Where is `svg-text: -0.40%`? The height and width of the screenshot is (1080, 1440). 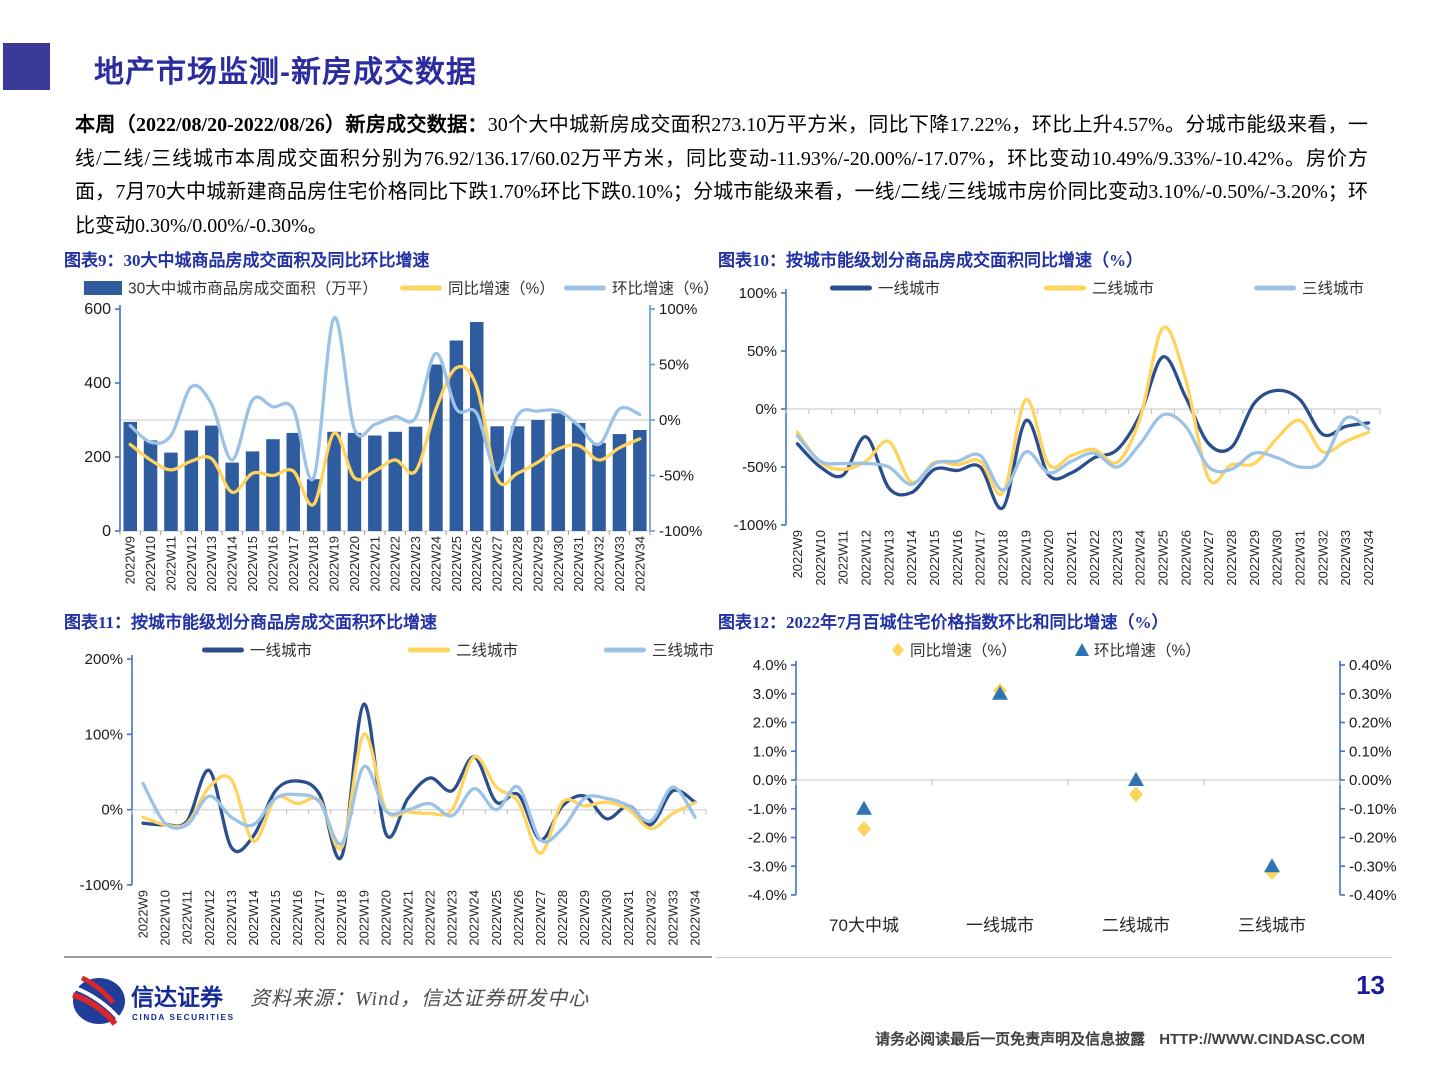
svg-text: -0.40% is located at coordinates (1373, 895).